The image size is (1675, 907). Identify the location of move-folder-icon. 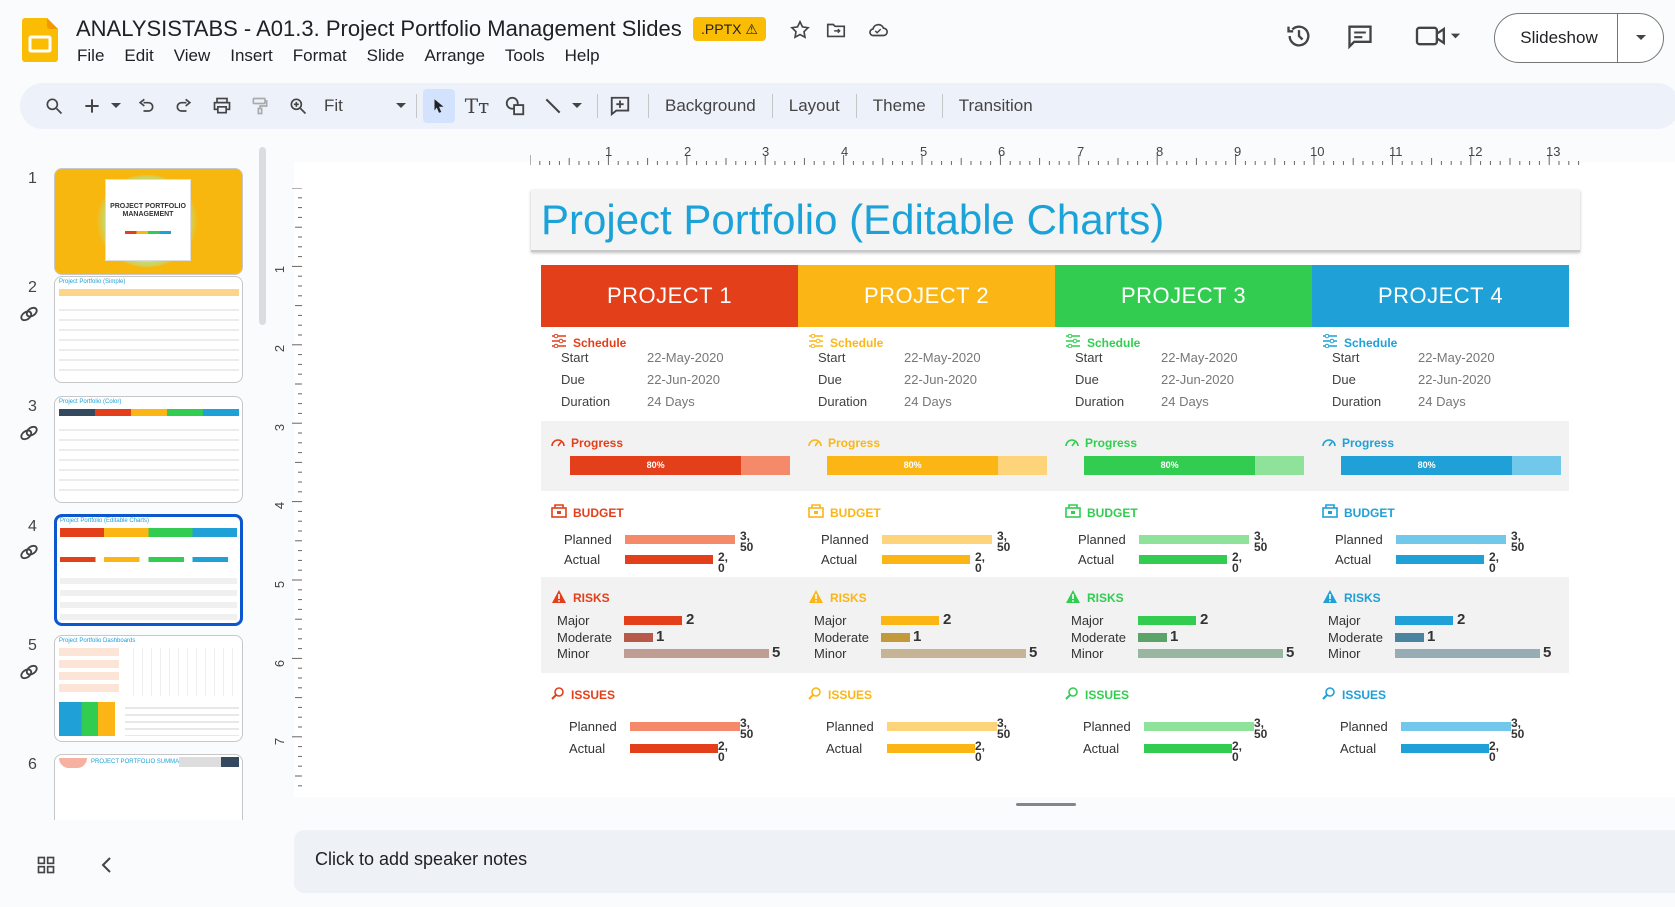
(836, 30).